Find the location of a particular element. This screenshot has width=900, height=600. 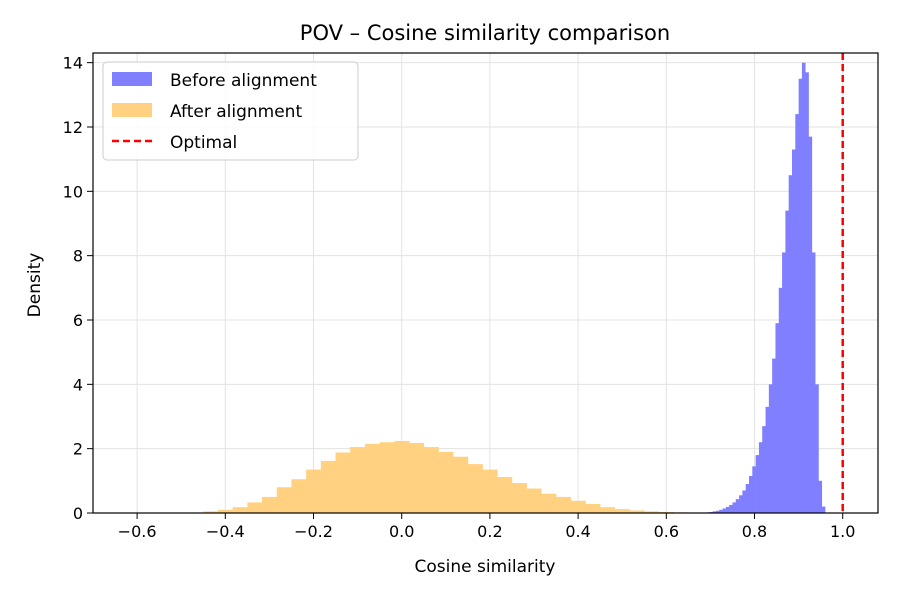

x-axis-ticks: −0.6 −0.4 −0.2 0.0 0.2 0.4 0.6 0.8 1.0 is located at coordinates (486, 527).